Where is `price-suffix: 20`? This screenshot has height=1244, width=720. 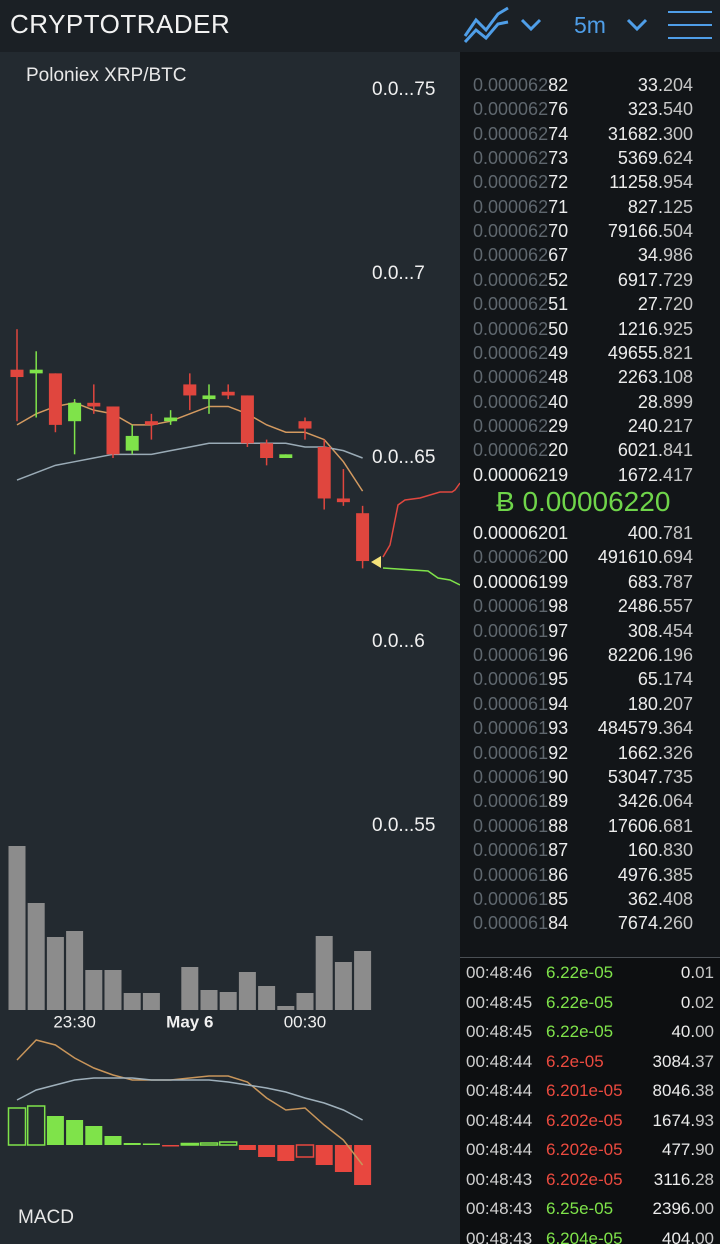 price-suffix: 20 is located at coordinates (558, 450).